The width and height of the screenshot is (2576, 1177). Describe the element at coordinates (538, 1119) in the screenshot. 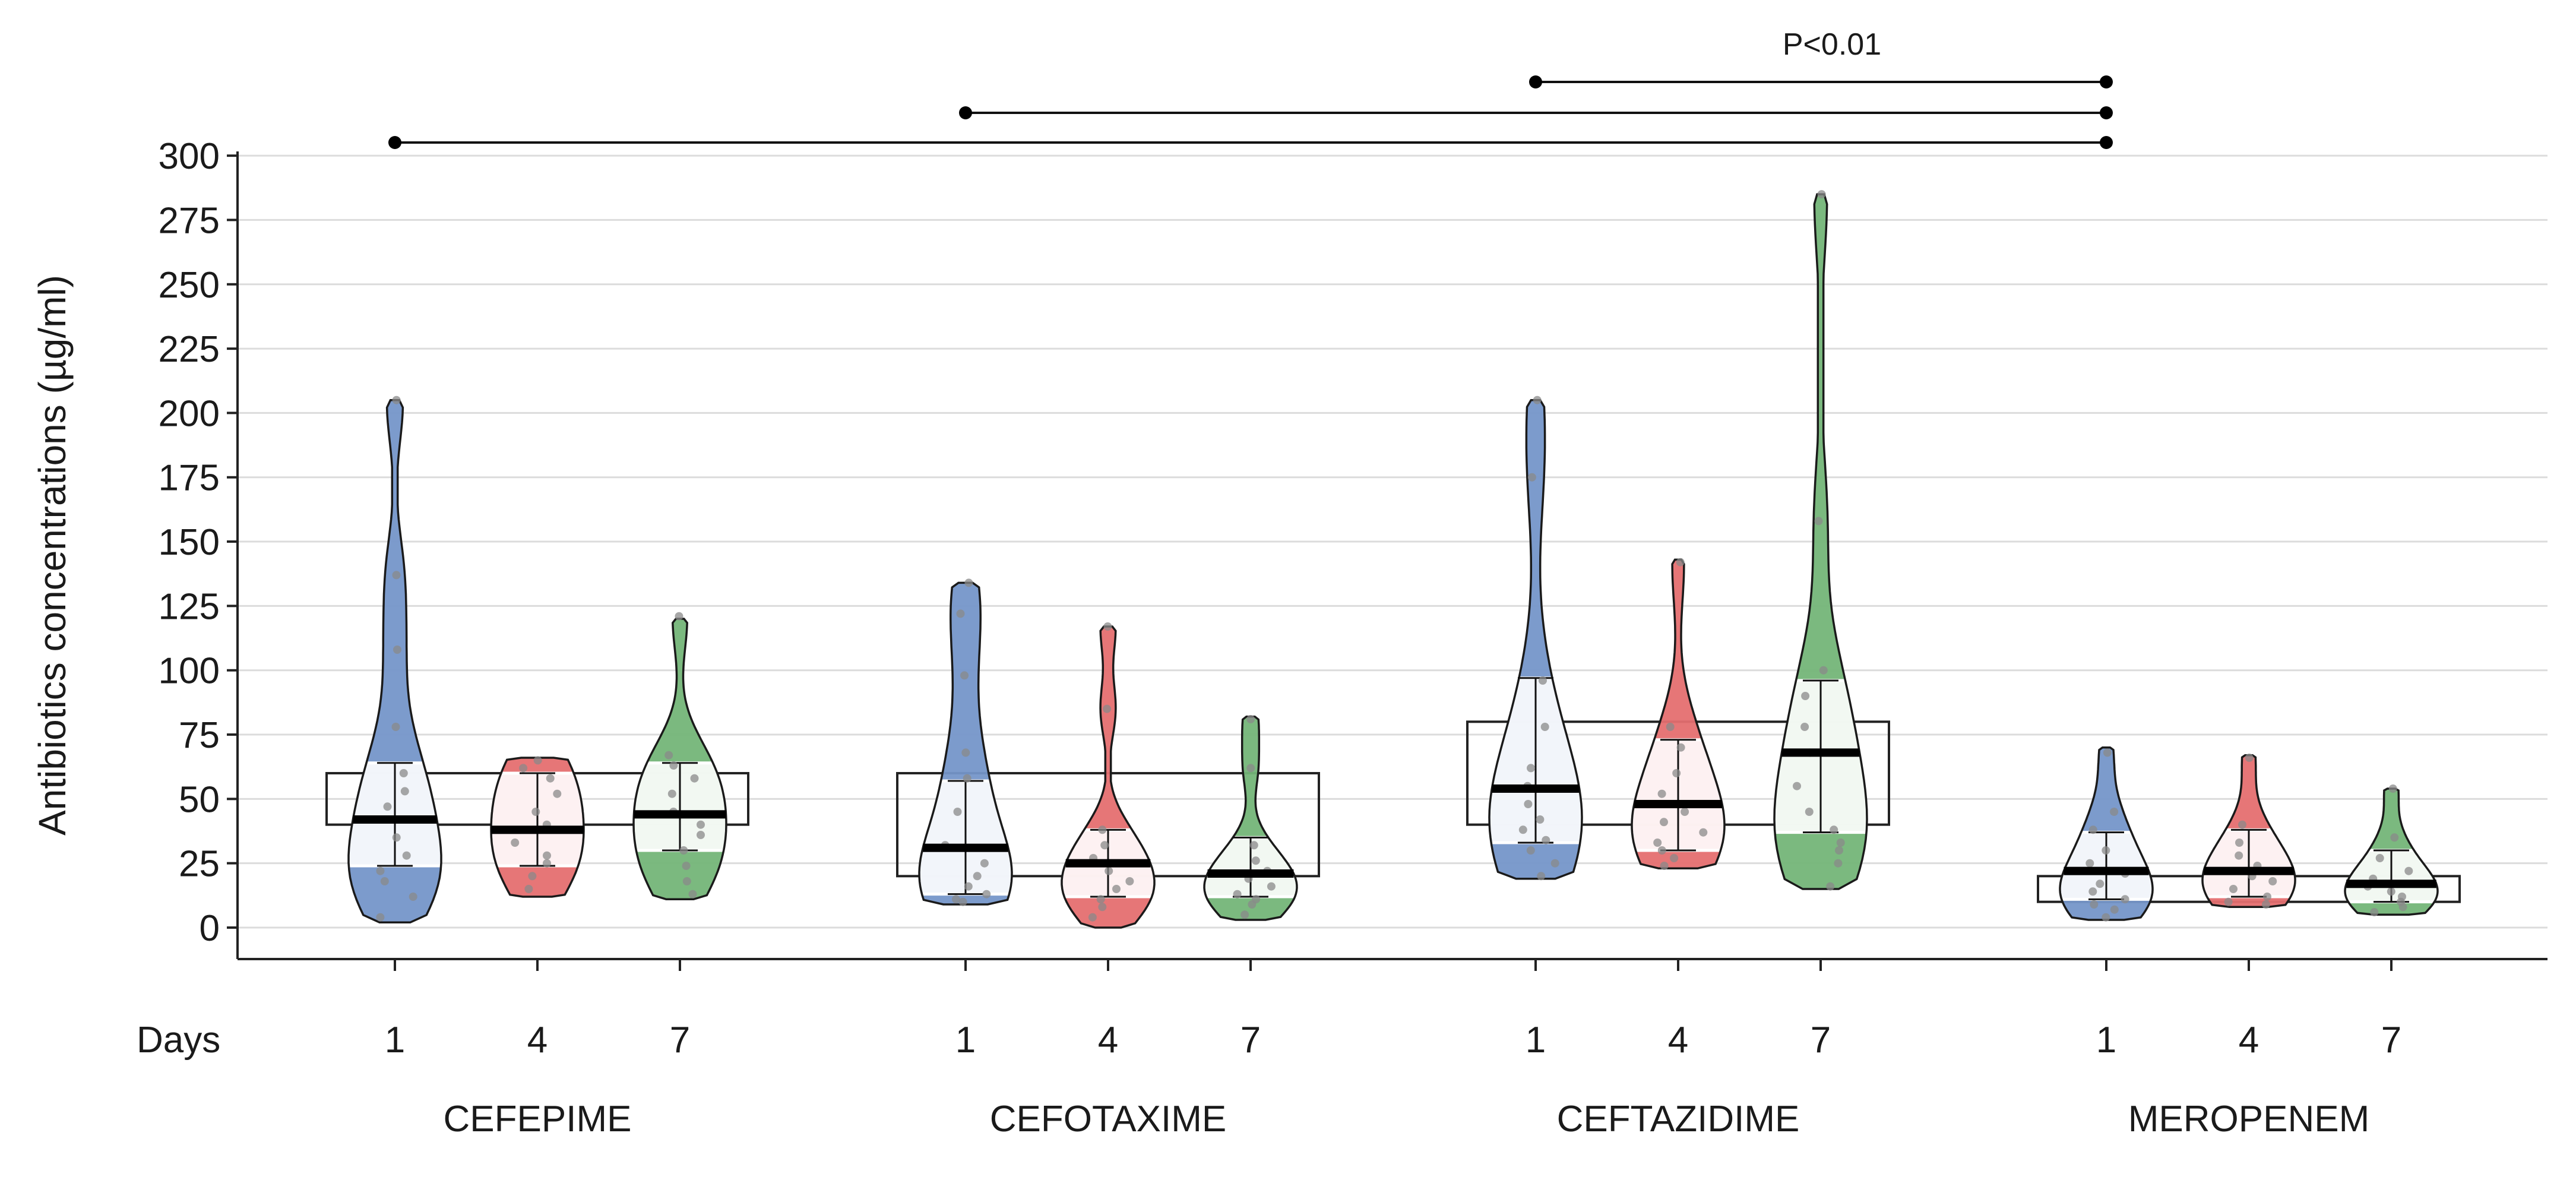

I see `group-label: CEFEPIME` at that location.